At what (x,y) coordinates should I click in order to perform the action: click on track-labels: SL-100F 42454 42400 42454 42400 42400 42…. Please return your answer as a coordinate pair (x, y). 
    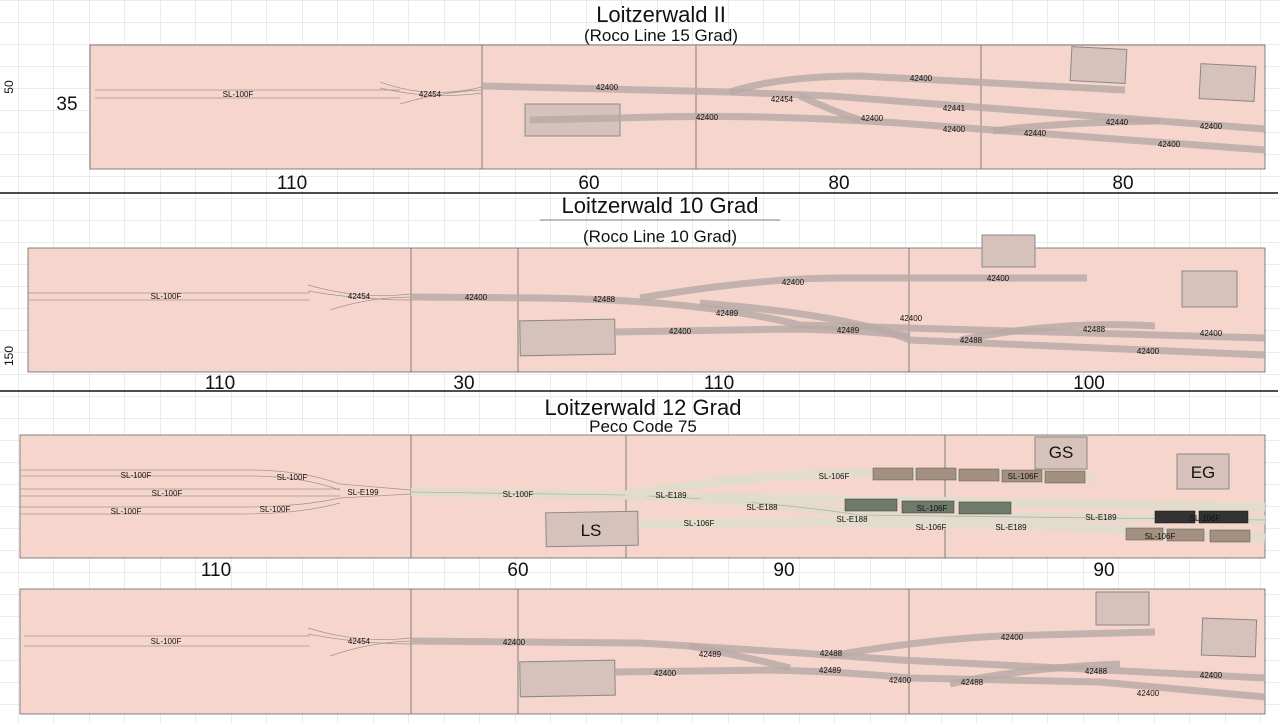
    Looking at the image, I should click on (723, 111).